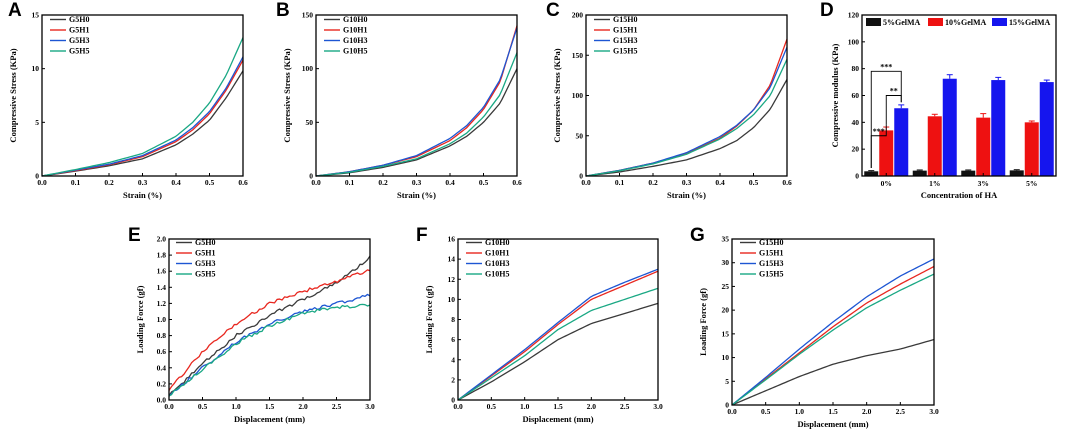  What do you see at coordinates (902, 22) in the screenshot?
I see `legend-label-5%GelMA: 5%GelMA` at bounding box center [902, 22].